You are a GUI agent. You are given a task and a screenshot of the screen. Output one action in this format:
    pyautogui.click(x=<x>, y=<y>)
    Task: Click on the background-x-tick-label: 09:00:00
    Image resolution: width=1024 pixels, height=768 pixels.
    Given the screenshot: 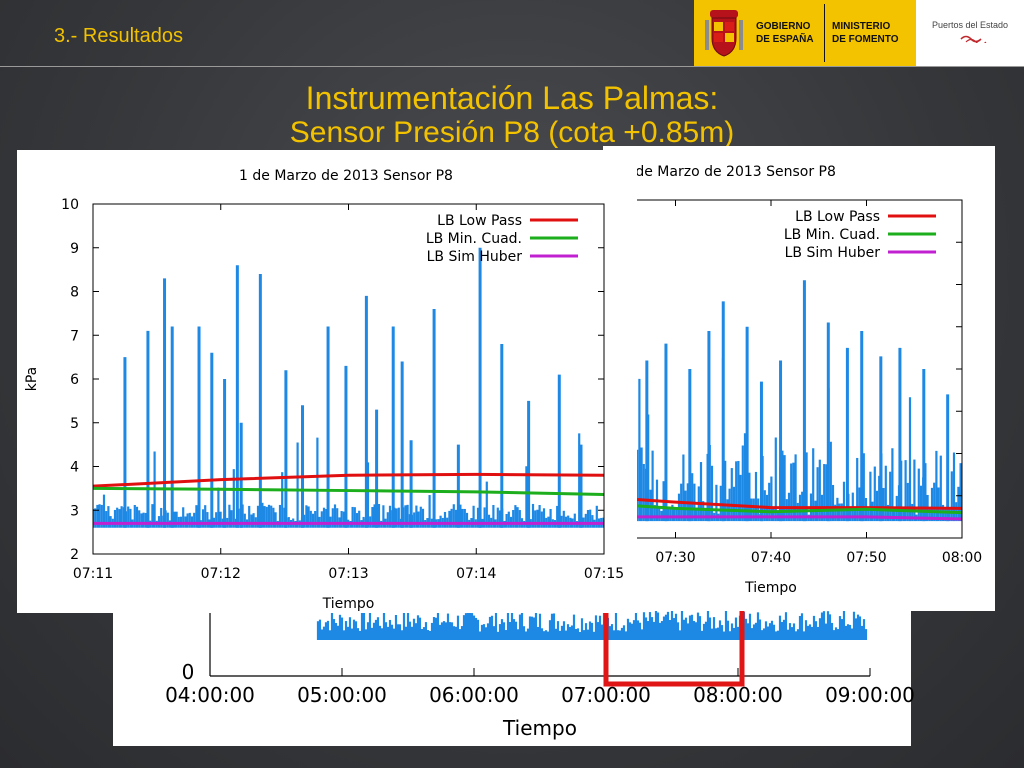 What is the action you would take?
    pyautogui.click(x=870, y=695)
    